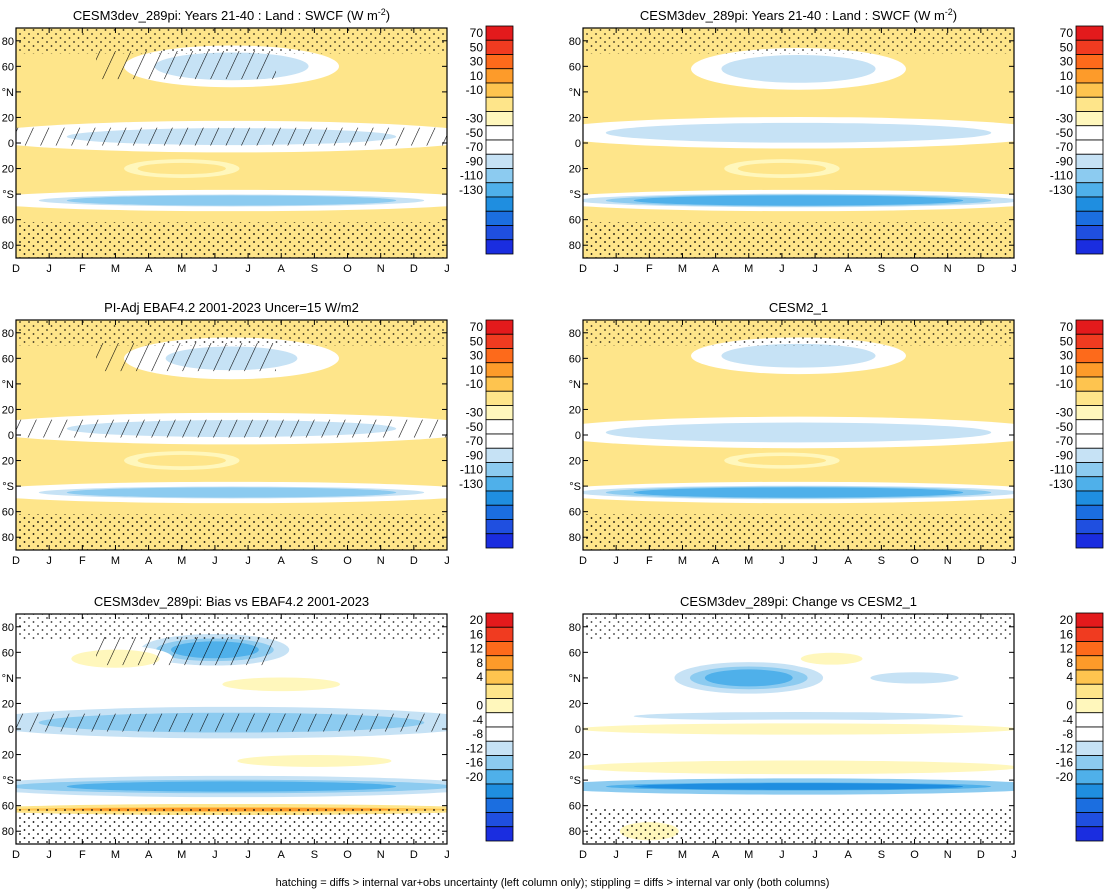 Image resolution: width=1105 pixels, height=895 pixels. What do you see at coordinates (1067, 649) in the screenshot?
I see `colorbar-label: 12` at bounding box center [1067, 649].